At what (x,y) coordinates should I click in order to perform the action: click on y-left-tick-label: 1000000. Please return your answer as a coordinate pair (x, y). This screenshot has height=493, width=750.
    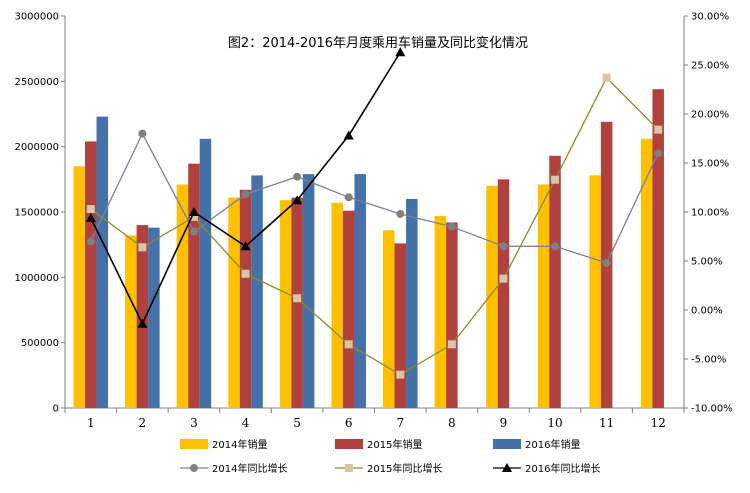
    Looking at the image, I should click on (36, 278).